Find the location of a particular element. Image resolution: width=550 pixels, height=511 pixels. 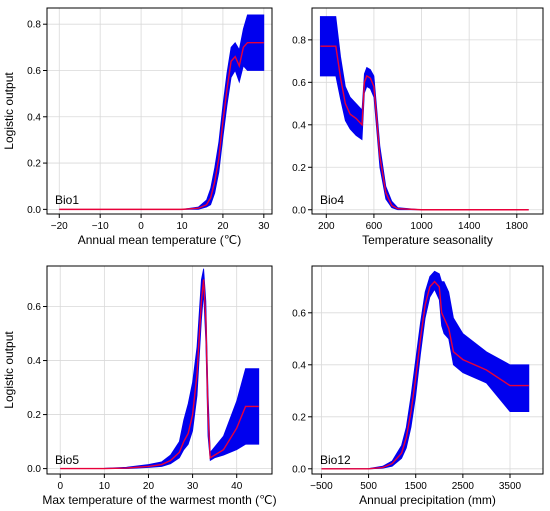

x-tick-label: −10 is located at coordinates (100, 226).